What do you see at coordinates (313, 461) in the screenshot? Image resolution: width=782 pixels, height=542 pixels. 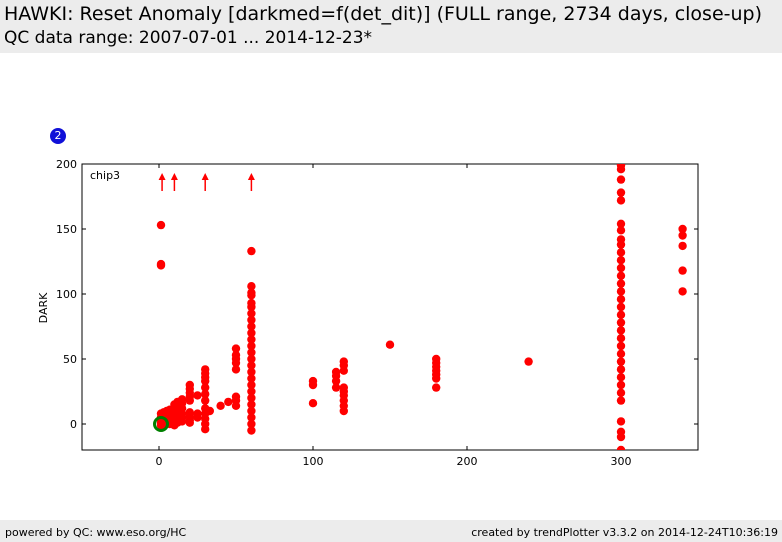 I see `x-tick-label: 100` at bounding box center [313, 461].